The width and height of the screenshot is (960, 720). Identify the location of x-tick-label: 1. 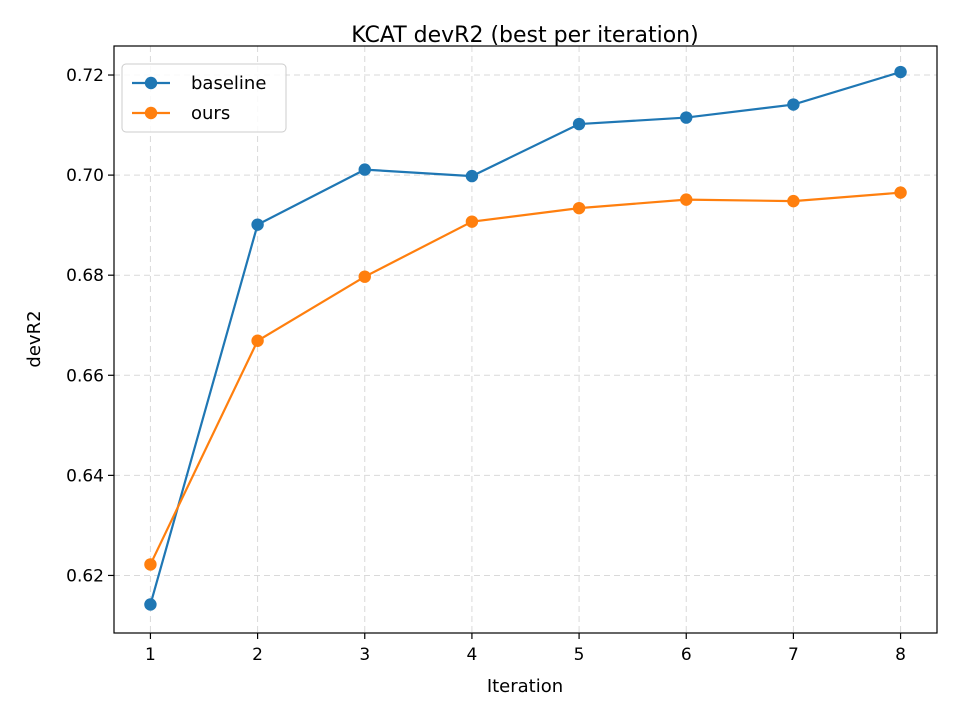
(150, 655).